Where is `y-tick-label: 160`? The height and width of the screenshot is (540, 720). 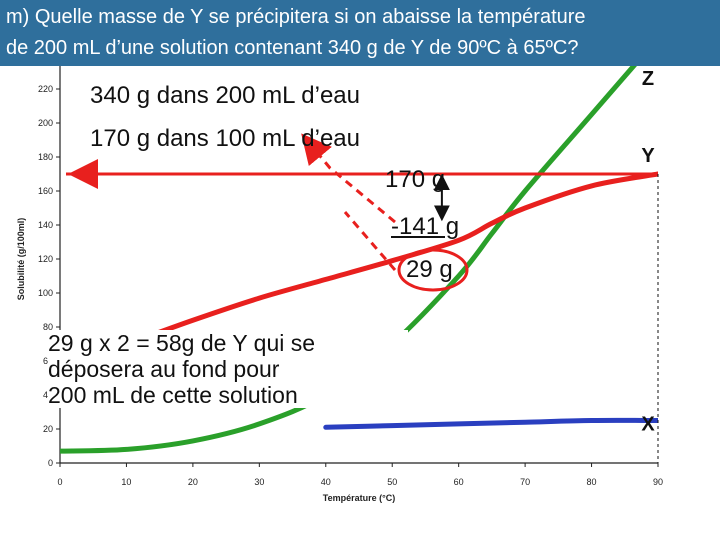 y-tick-label: 160 is located at coordinates (45, 191).